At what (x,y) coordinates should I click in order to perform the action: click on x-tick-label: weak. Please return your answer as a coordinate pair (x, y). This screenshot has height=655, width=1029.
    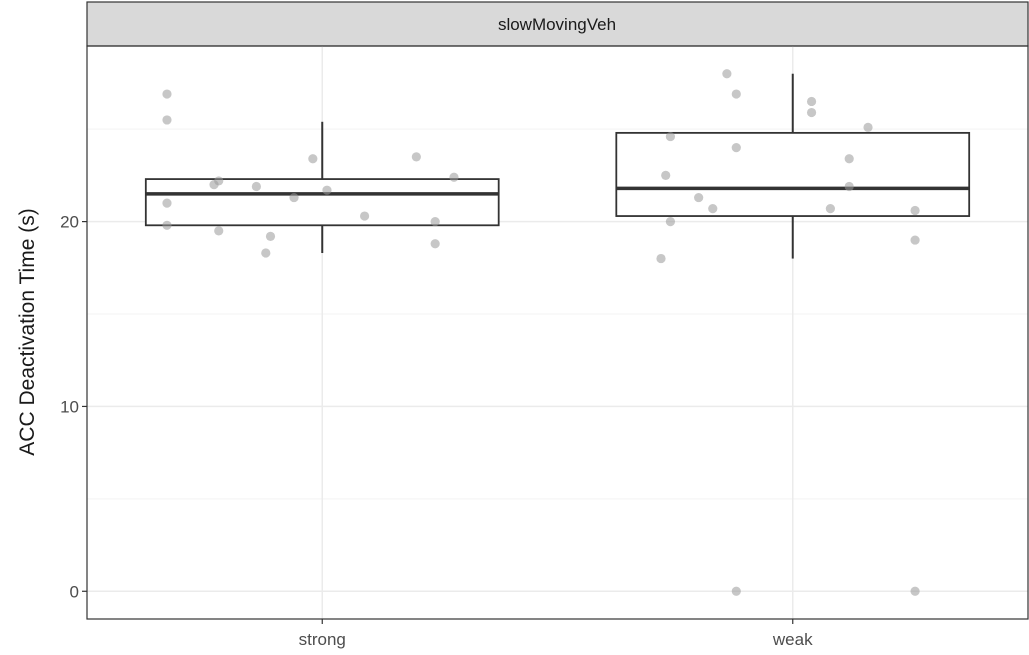
    Looking at the image, I should click on (792, 639).